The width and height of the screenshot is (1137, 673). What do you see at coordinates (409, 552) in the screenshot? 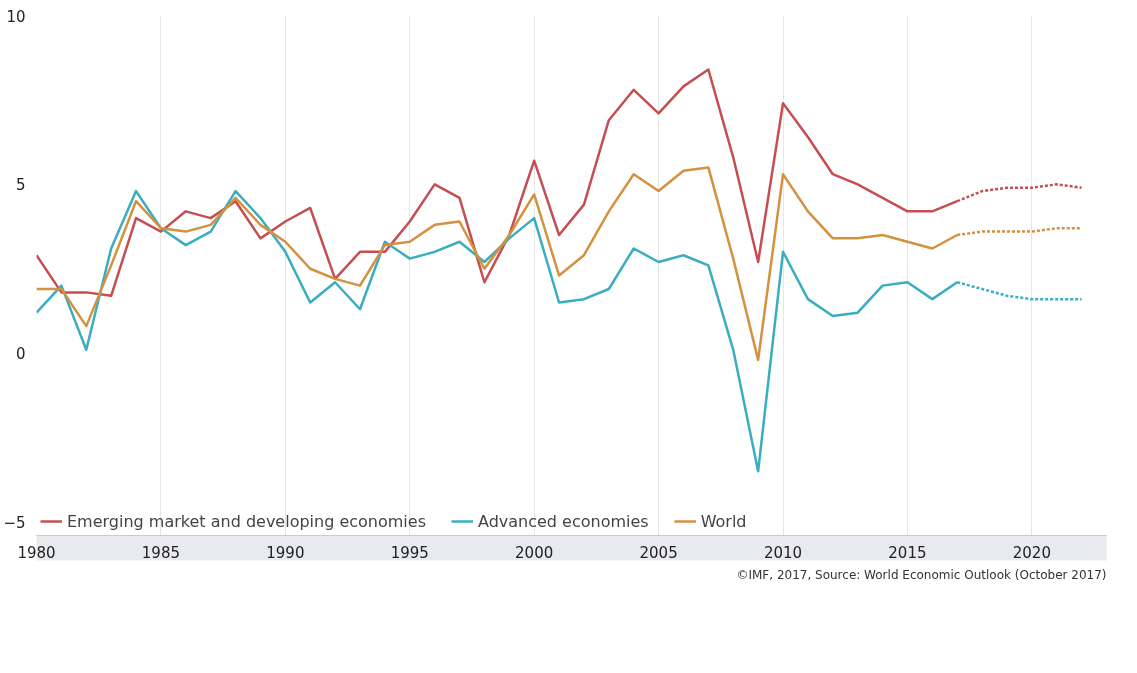
I see `x-tick-label: 1995` at bounding box center [409, 552].